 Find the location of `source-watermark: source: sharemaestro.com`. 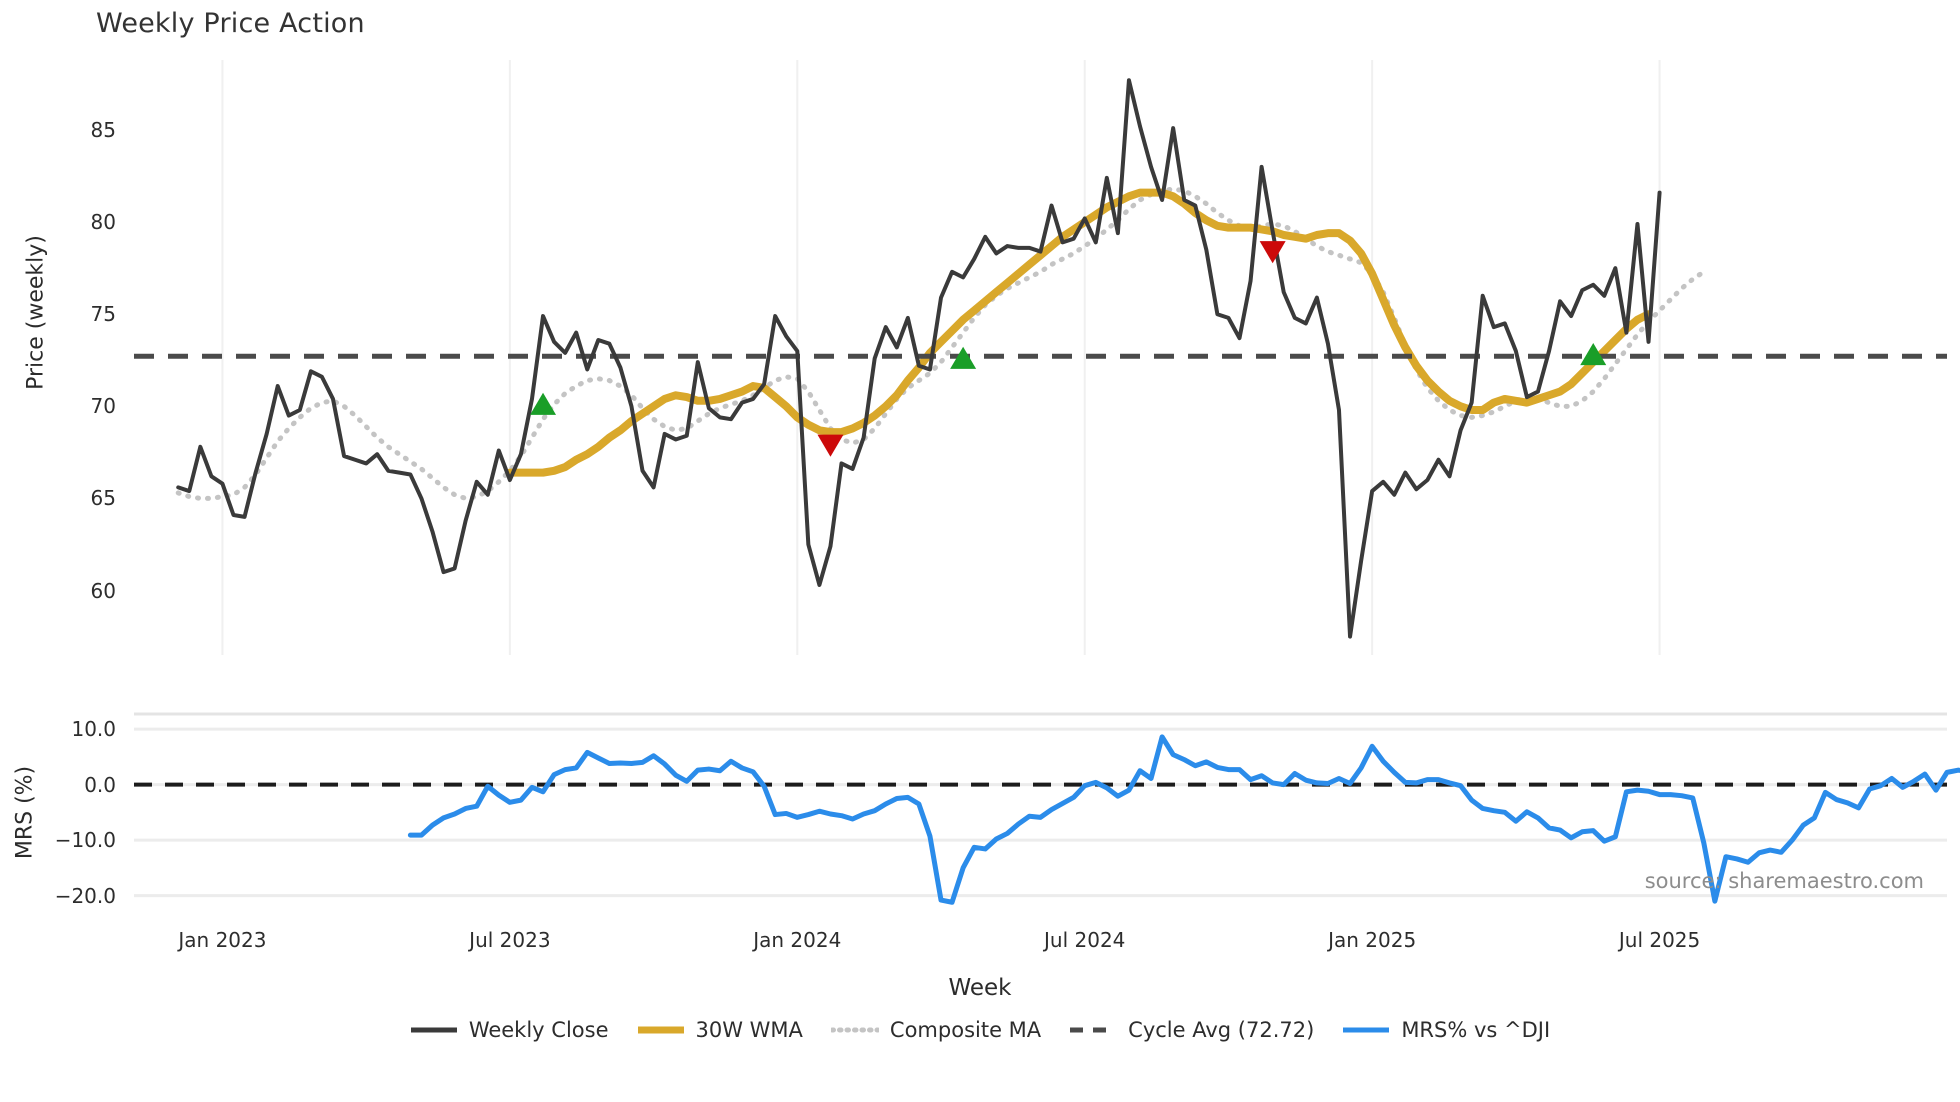

source-watermark: source: sharemaestro.com is located at coordinates (1784, 881).